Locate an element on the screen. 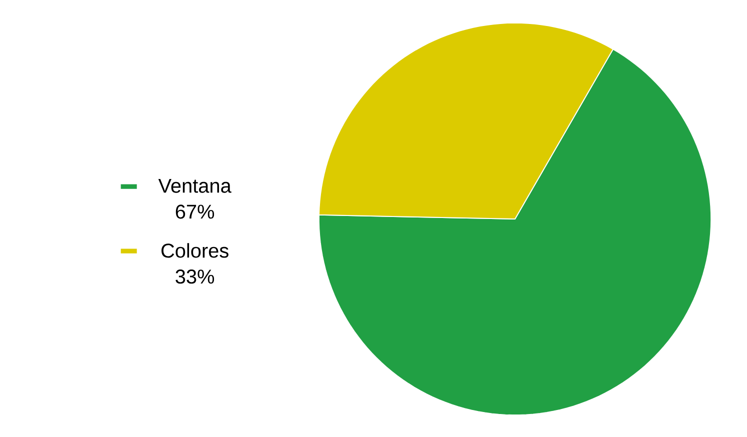 This screenshot has width=747, height=437. legend-label: Ventana is located at coordinates (195, 185).